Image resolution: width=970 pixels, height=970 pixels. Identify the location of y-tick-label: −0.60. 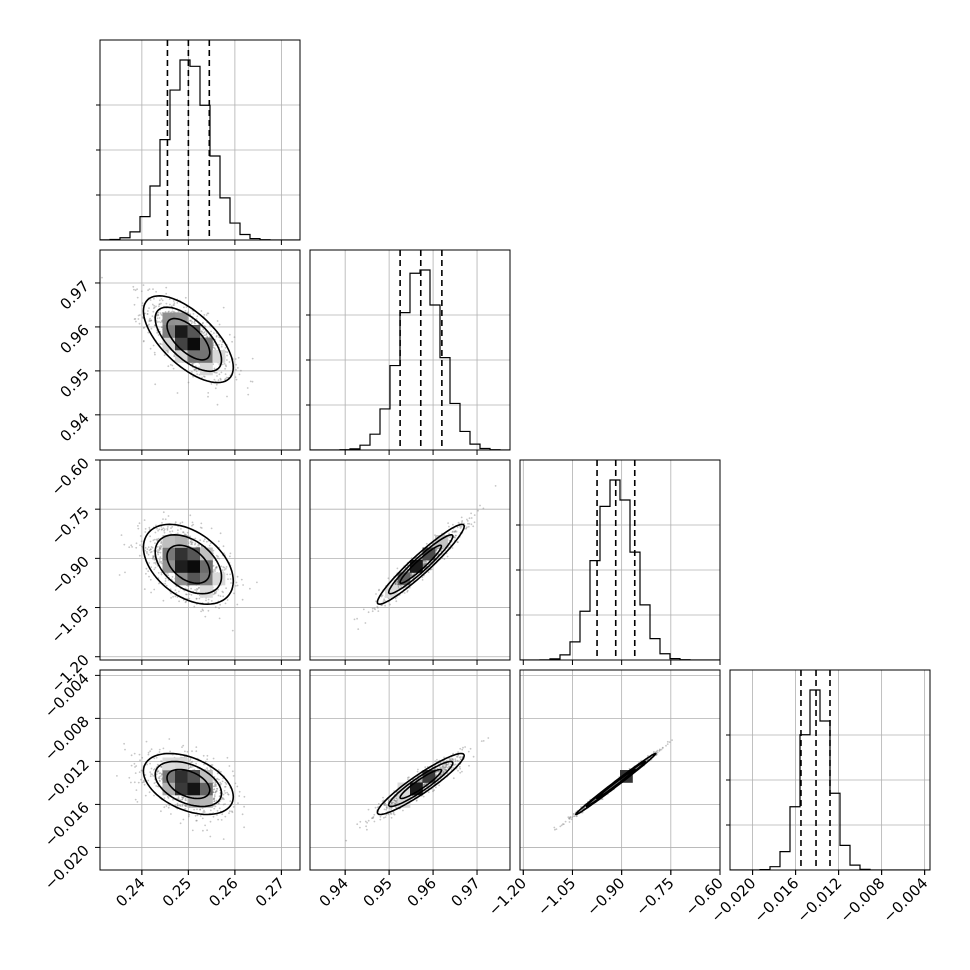
(70, 476).